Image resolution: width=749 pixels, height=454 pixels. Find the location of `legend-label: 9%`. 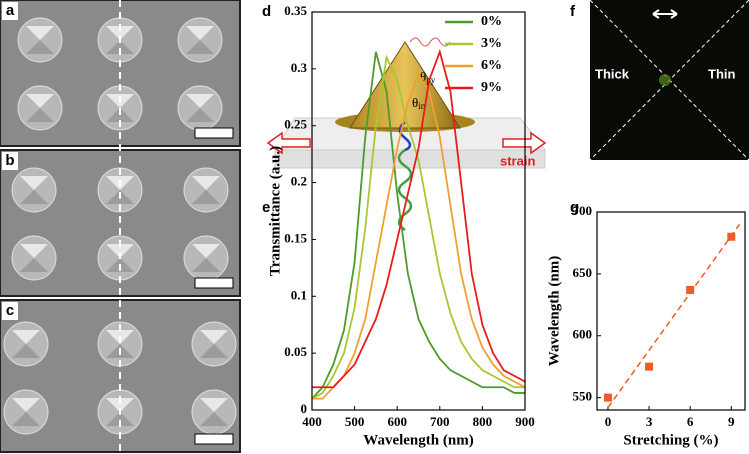

legend-label: 9% is located at coordinates (491, 87).